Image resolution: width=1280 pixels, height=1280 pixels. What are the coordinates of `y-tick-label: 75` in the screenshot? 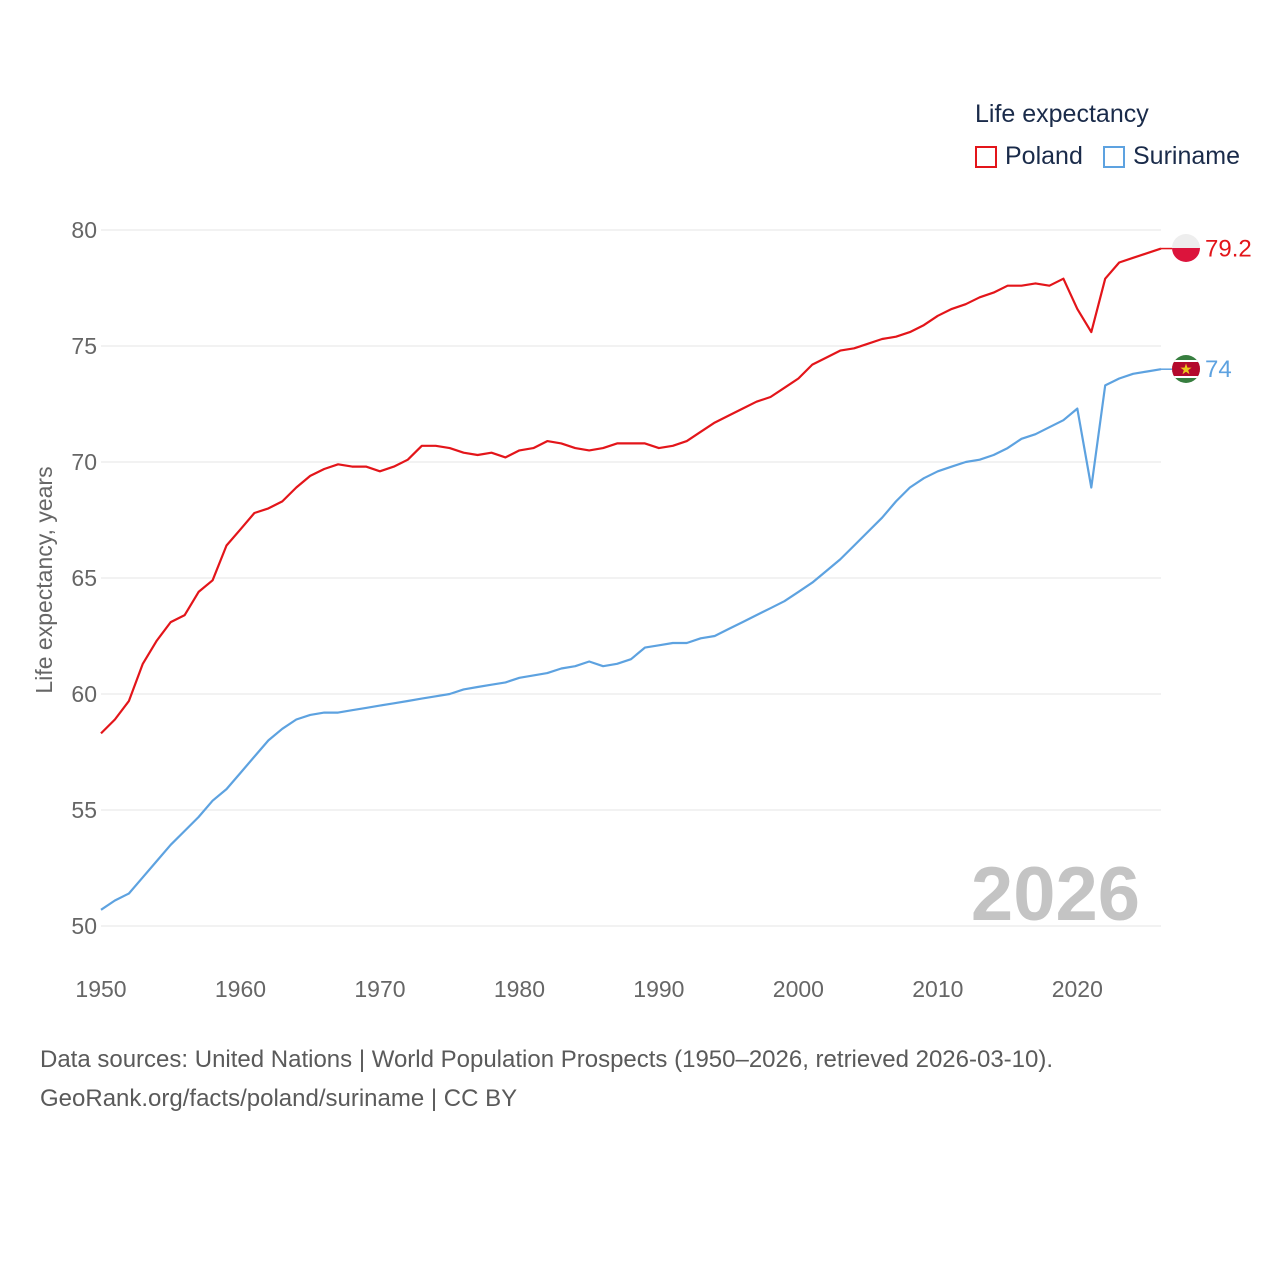 It's located at (84, 346).